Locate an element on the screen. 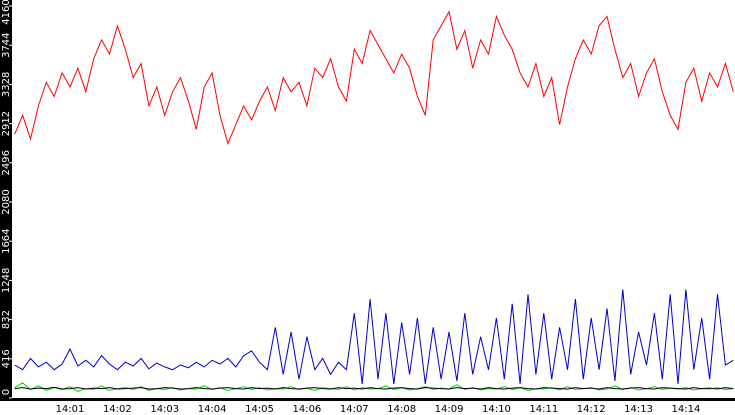  y-tick-label: 2496 is located at coordinates (6, 162).